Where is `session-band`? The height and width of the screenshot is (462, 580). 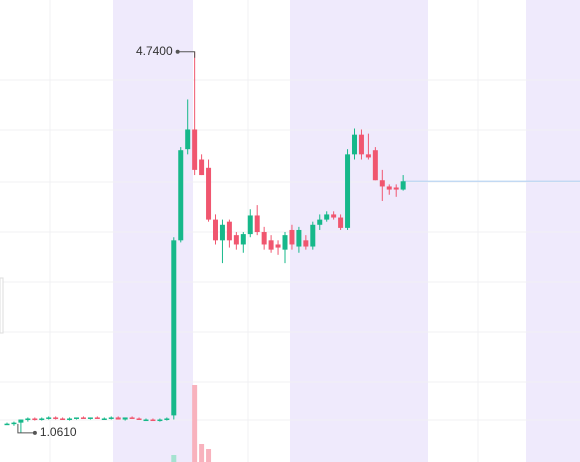
session-band is located at coordinates (553, 231).